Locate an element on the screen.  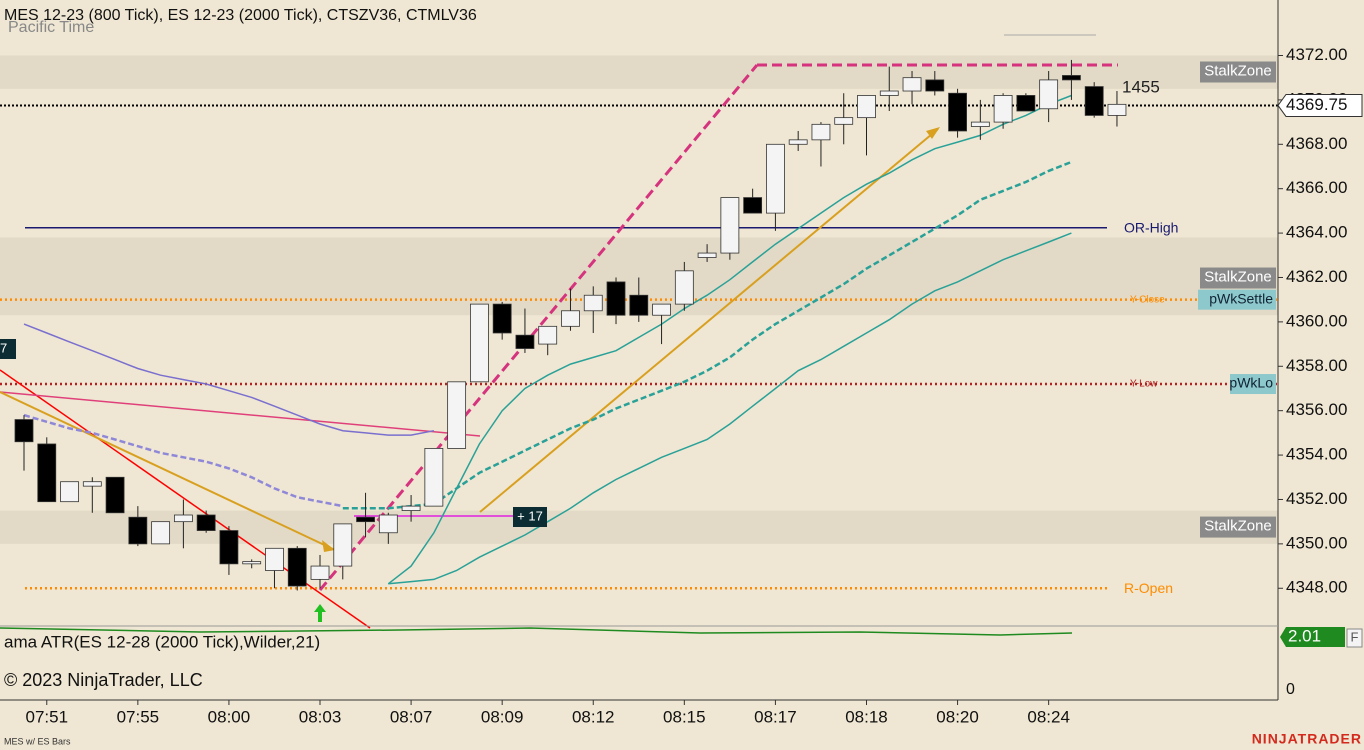
brand: NINJATRADER is located at coordinates (1307, 739).